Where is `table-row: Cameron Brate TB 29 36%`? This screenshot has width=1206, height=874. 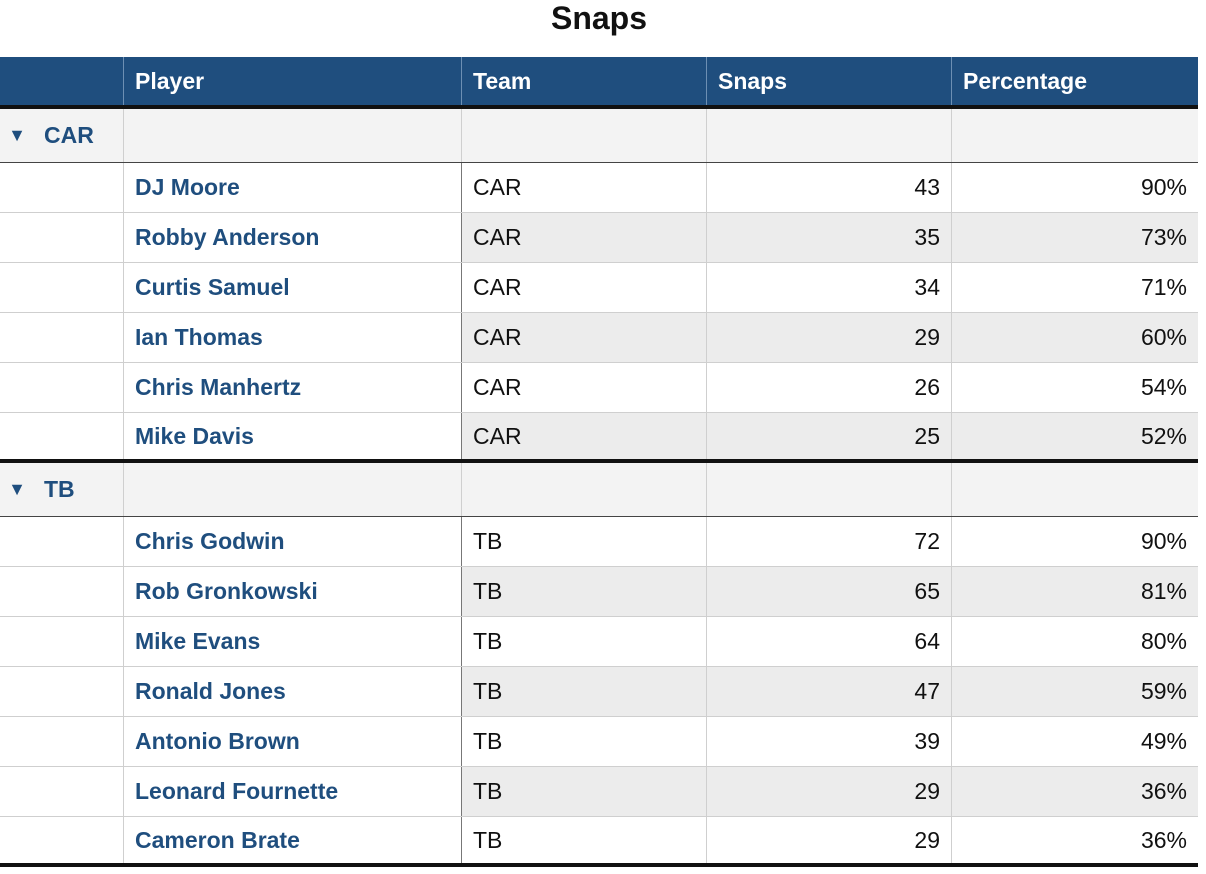
table-row: Cameron Brate TB 29 36% is located at coordinates (599, 842).